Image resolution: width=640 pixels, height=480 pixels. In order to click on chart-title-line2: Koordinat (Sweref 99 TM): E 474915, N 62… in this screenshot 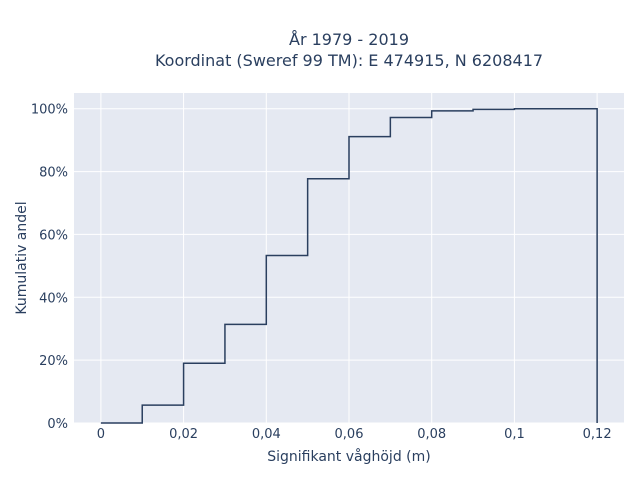, I will do `click(349, 60)`.